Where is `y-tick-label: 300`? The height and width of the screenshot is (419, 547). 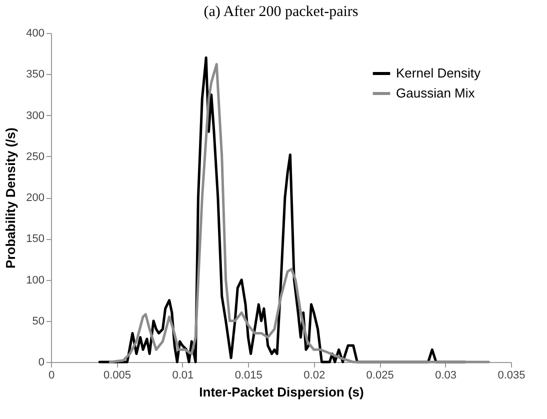 y-tick-label: 300 is located at coordinates (35, 116).